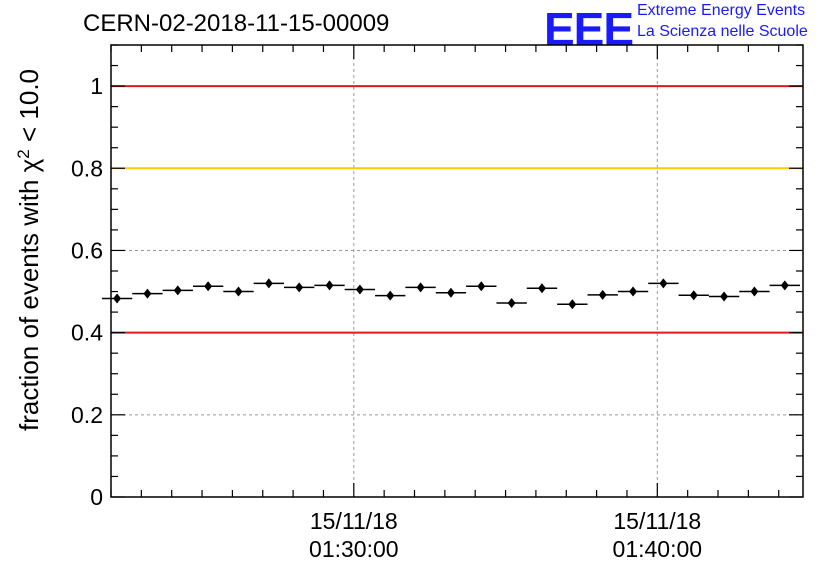 This screenshot has height=572, width=836. I want to click on x-tick-label-time: 01:30:00, so click(354, 549).